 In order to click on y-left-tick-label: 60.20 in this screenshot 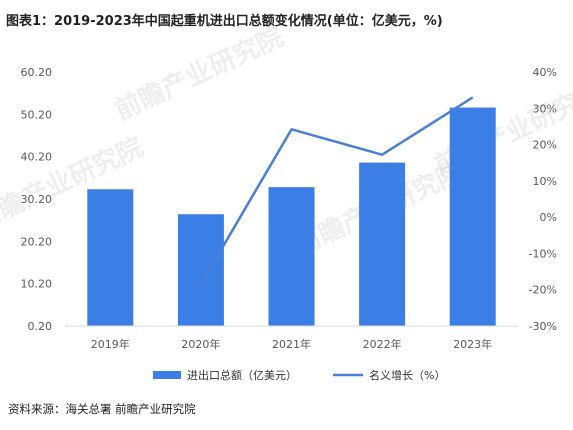, I will do `click(37, 72)`.